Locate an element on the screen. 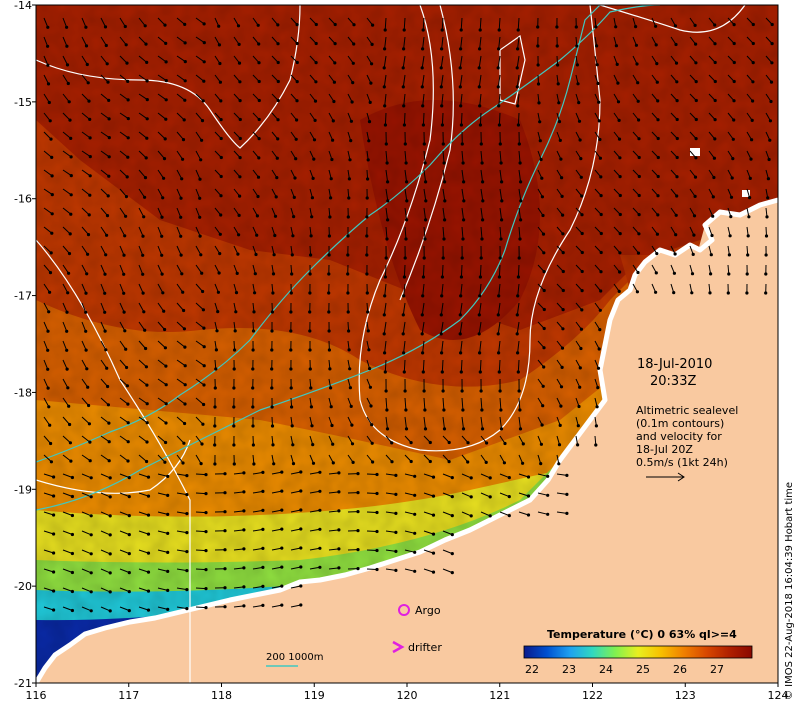 This screenshot has width=800, height=714. lat-tick-label: -19 is located at coordinates (23, 489).